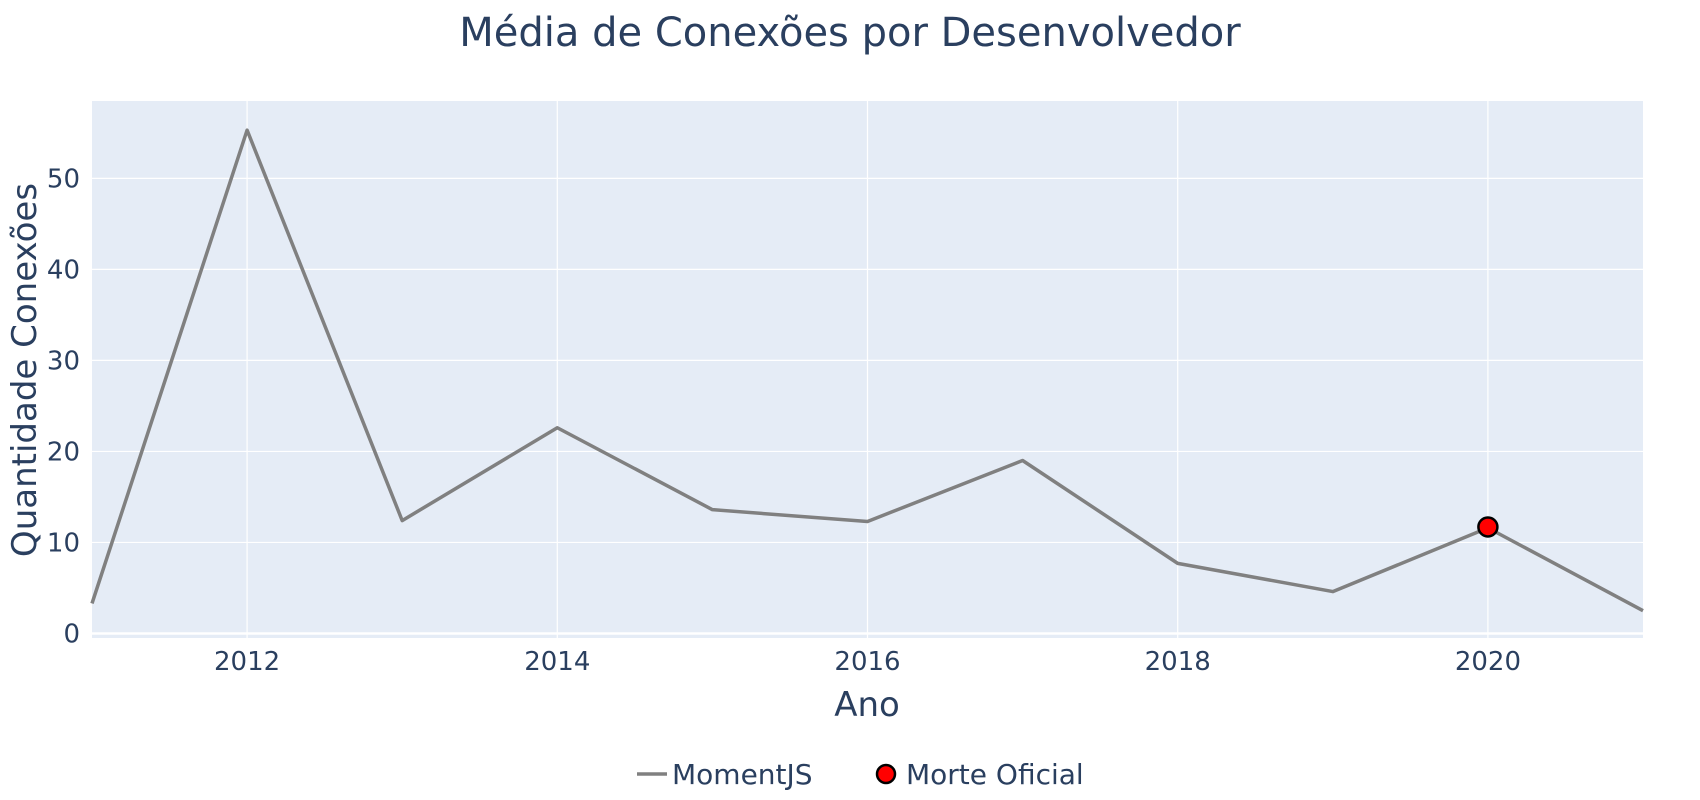  Describe the element at coordinates (1488, 527) in the screenshot. I see `marker-morte-oficial` at that location.